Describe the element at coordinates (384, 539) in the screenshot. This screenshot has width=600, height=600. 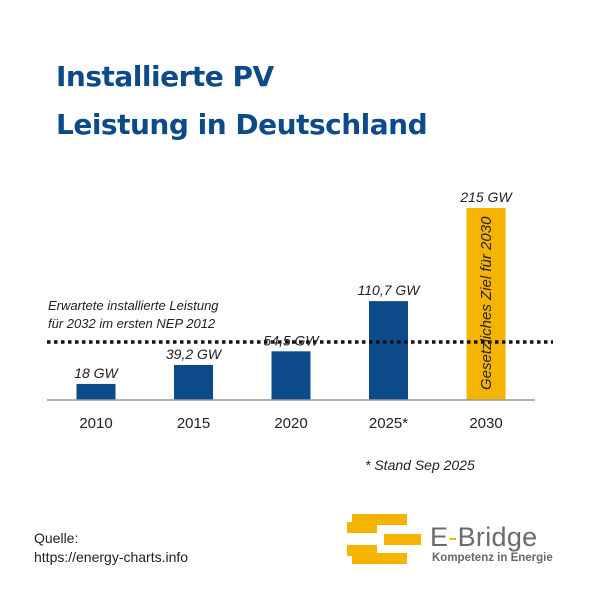
I see `e-bridge-logo-icon` at that location.